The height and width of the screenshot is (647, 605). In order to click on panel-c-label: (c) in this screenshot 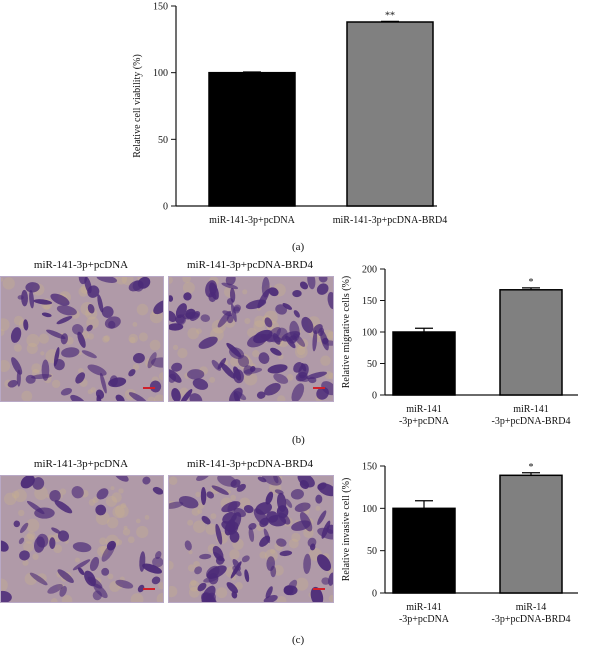, I will do `click(298, 640)`.